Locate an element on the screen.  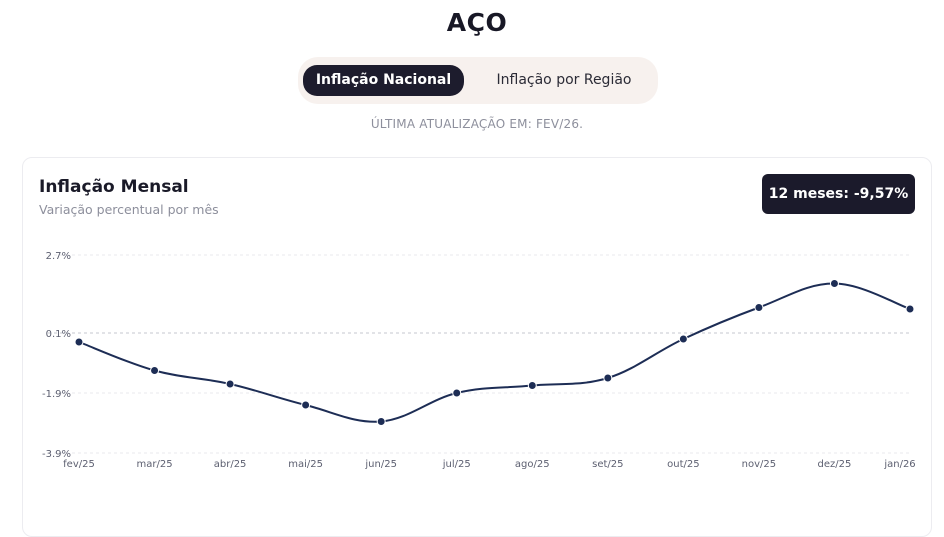
region-tabs: Inflação Nacional Inflação por Região is located at coordinates (478, 80).